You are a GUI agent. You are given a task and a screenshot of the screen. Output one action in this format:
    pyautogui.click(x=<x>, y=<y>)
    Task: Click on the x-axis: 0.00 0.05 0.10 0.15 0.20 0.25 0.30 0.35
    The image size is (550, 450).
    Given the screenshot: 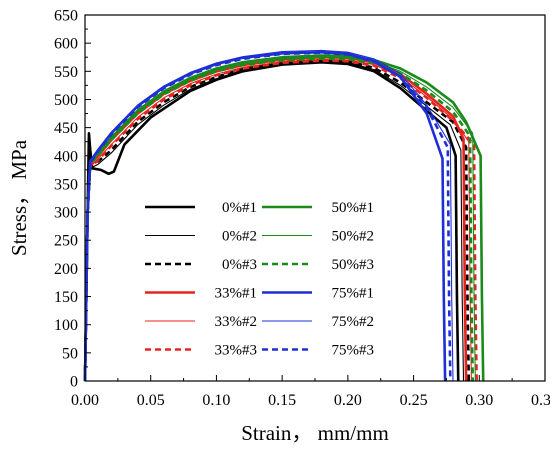 What is the action you would take?
    pyautogui.click(x=310, y=392)
    